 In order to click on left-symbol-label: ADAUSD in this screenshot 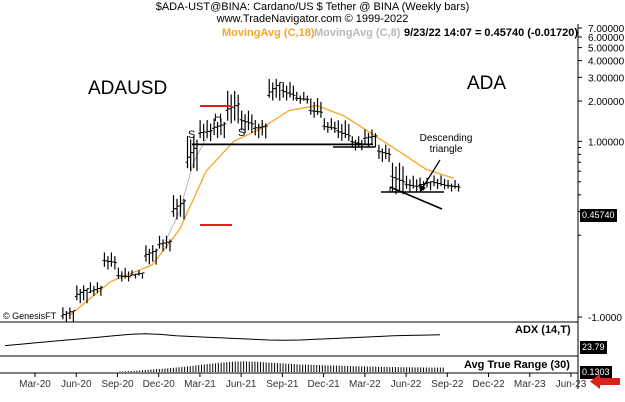, I will do `click(128, 88)`.